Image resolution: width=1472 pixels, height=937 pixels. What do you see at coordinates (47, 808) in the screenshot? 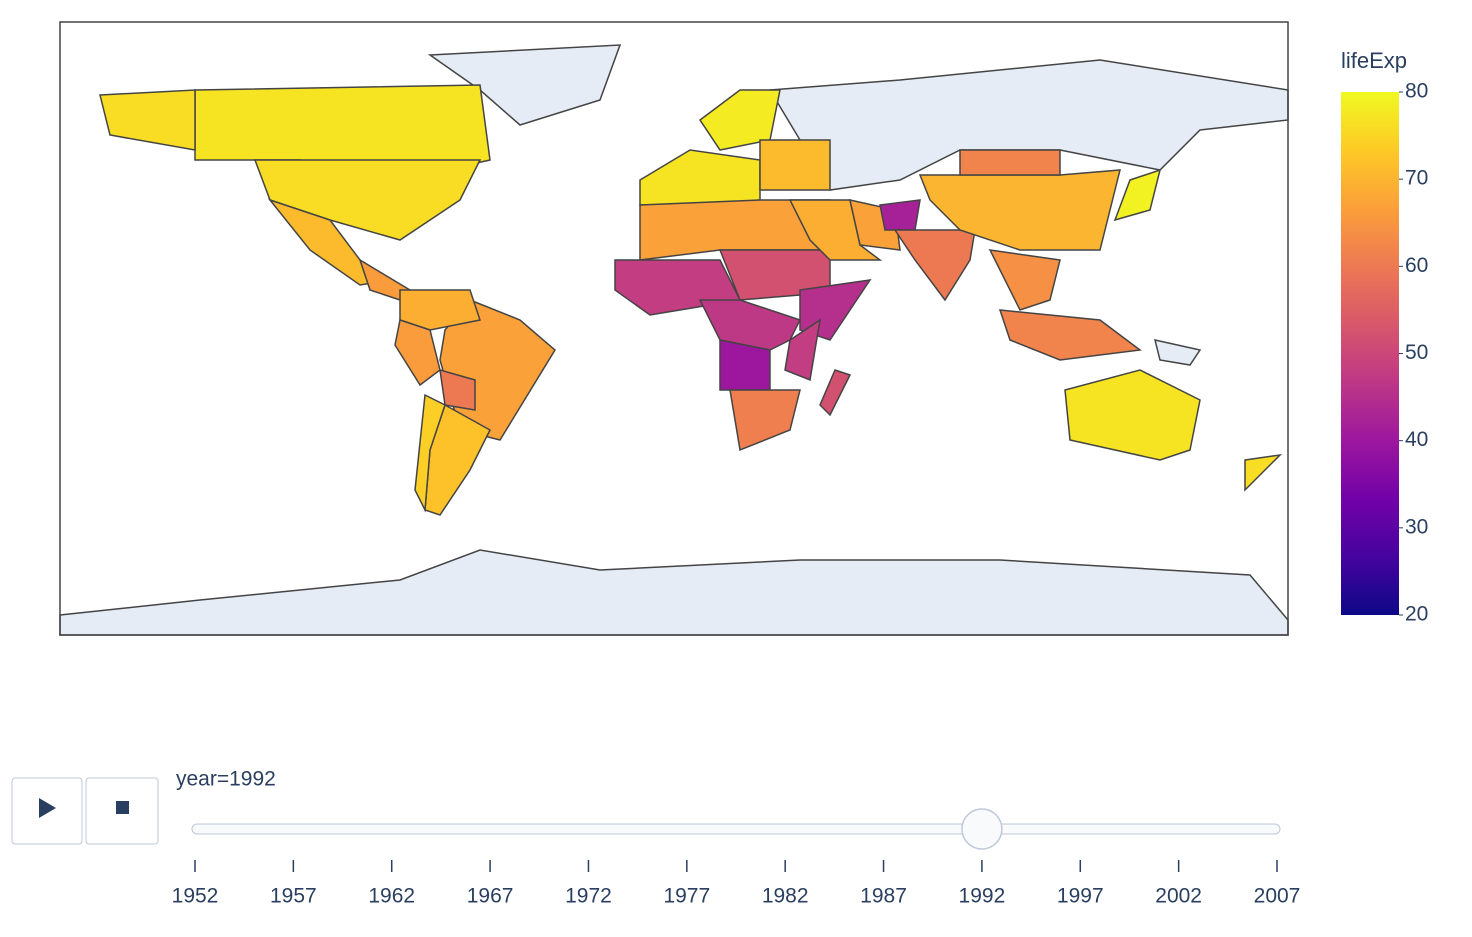
I see `play-icon` at bounding box center [47, 808].